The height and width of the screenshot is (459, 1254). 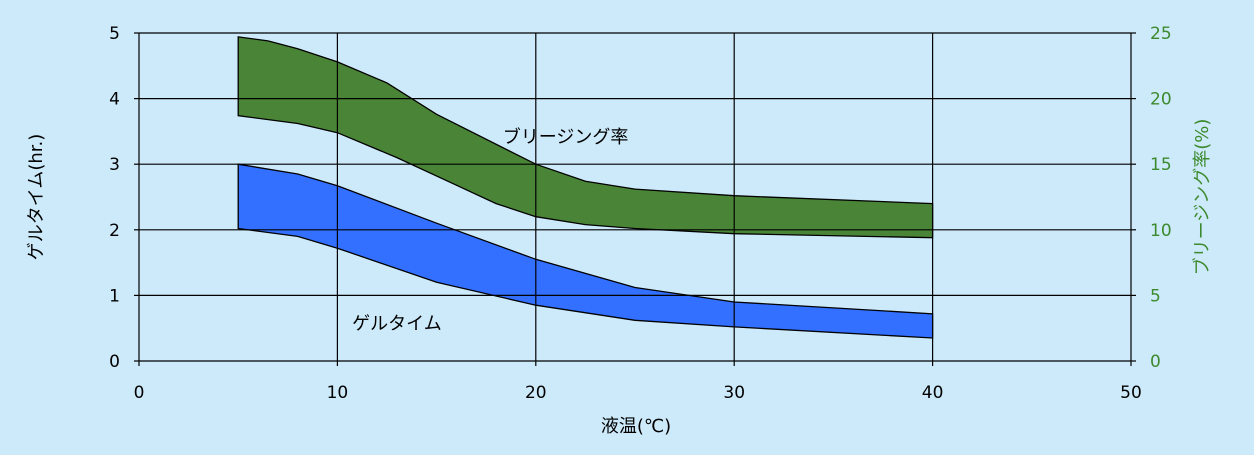 I want to click on y-axis-right-label: ブリージング率(%), so click(x=1202, y=197).